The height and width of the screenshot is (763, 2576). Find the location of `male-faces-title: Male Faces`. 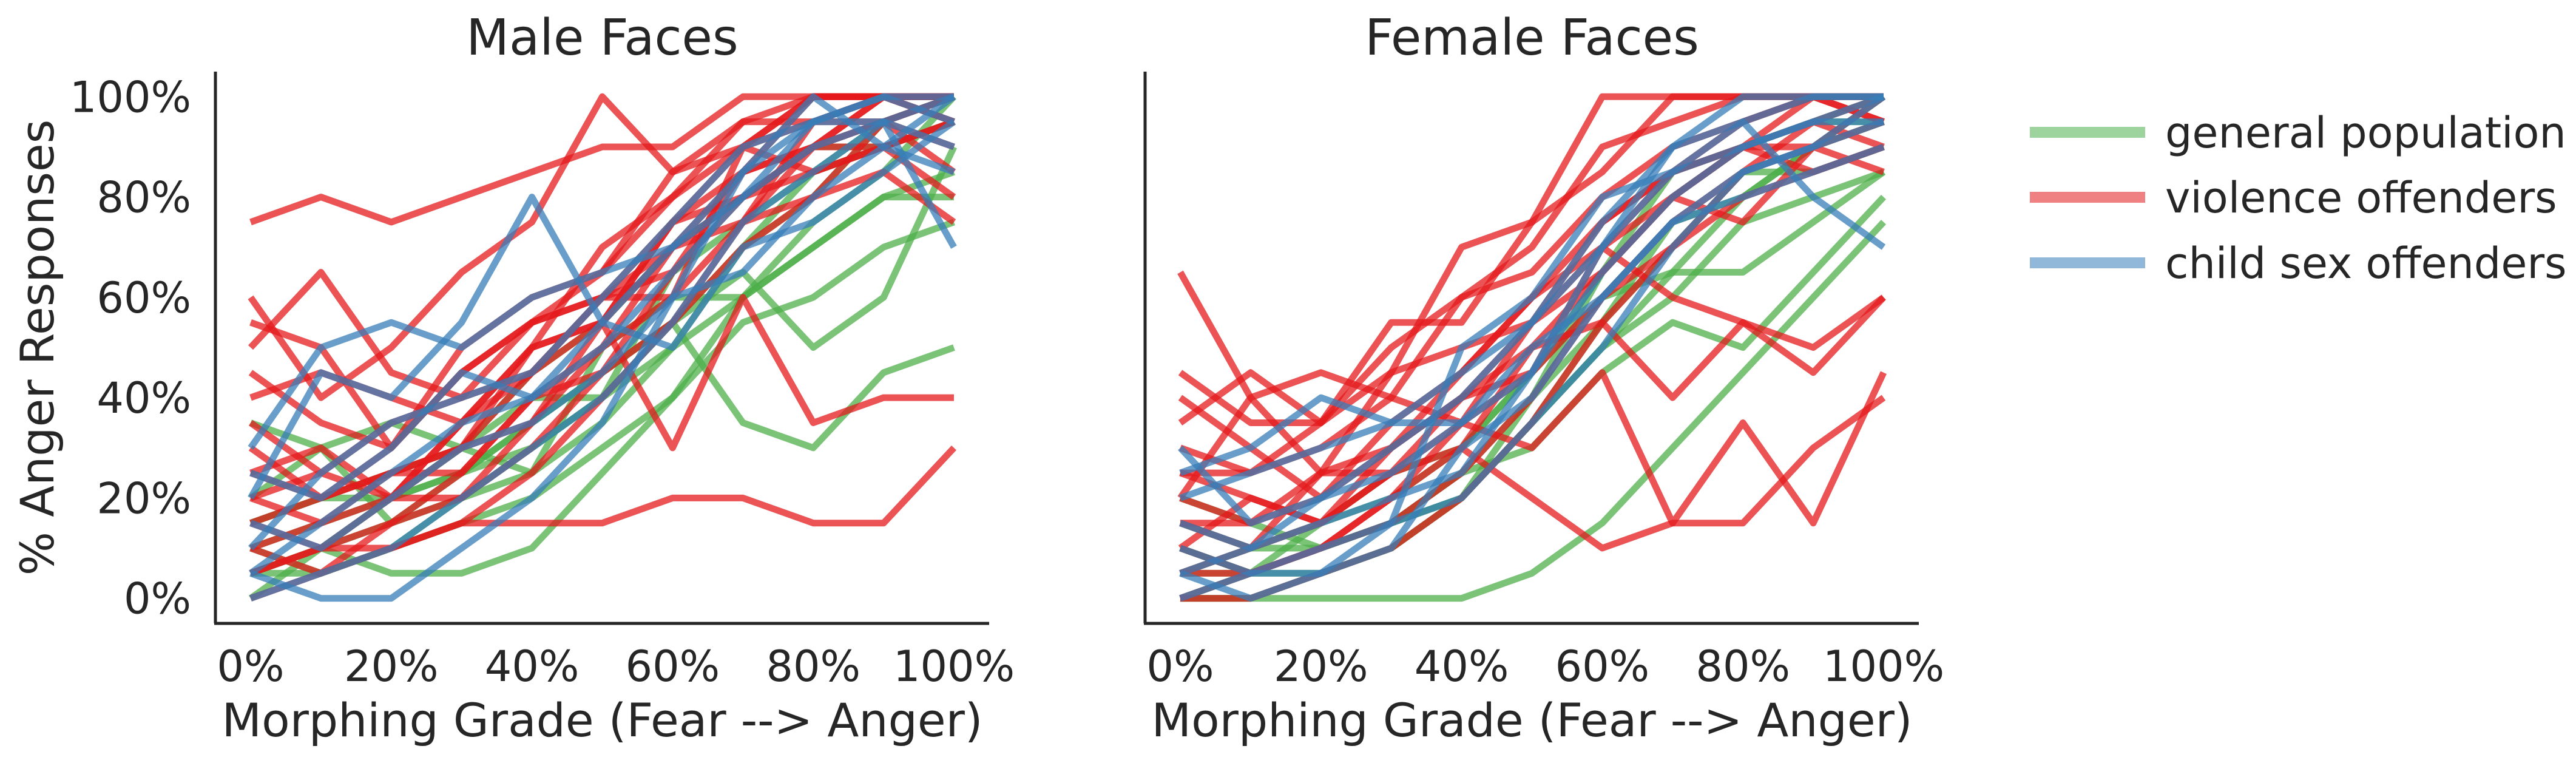

male-faces-title: Male Faces is located at coordinates (602, 38).